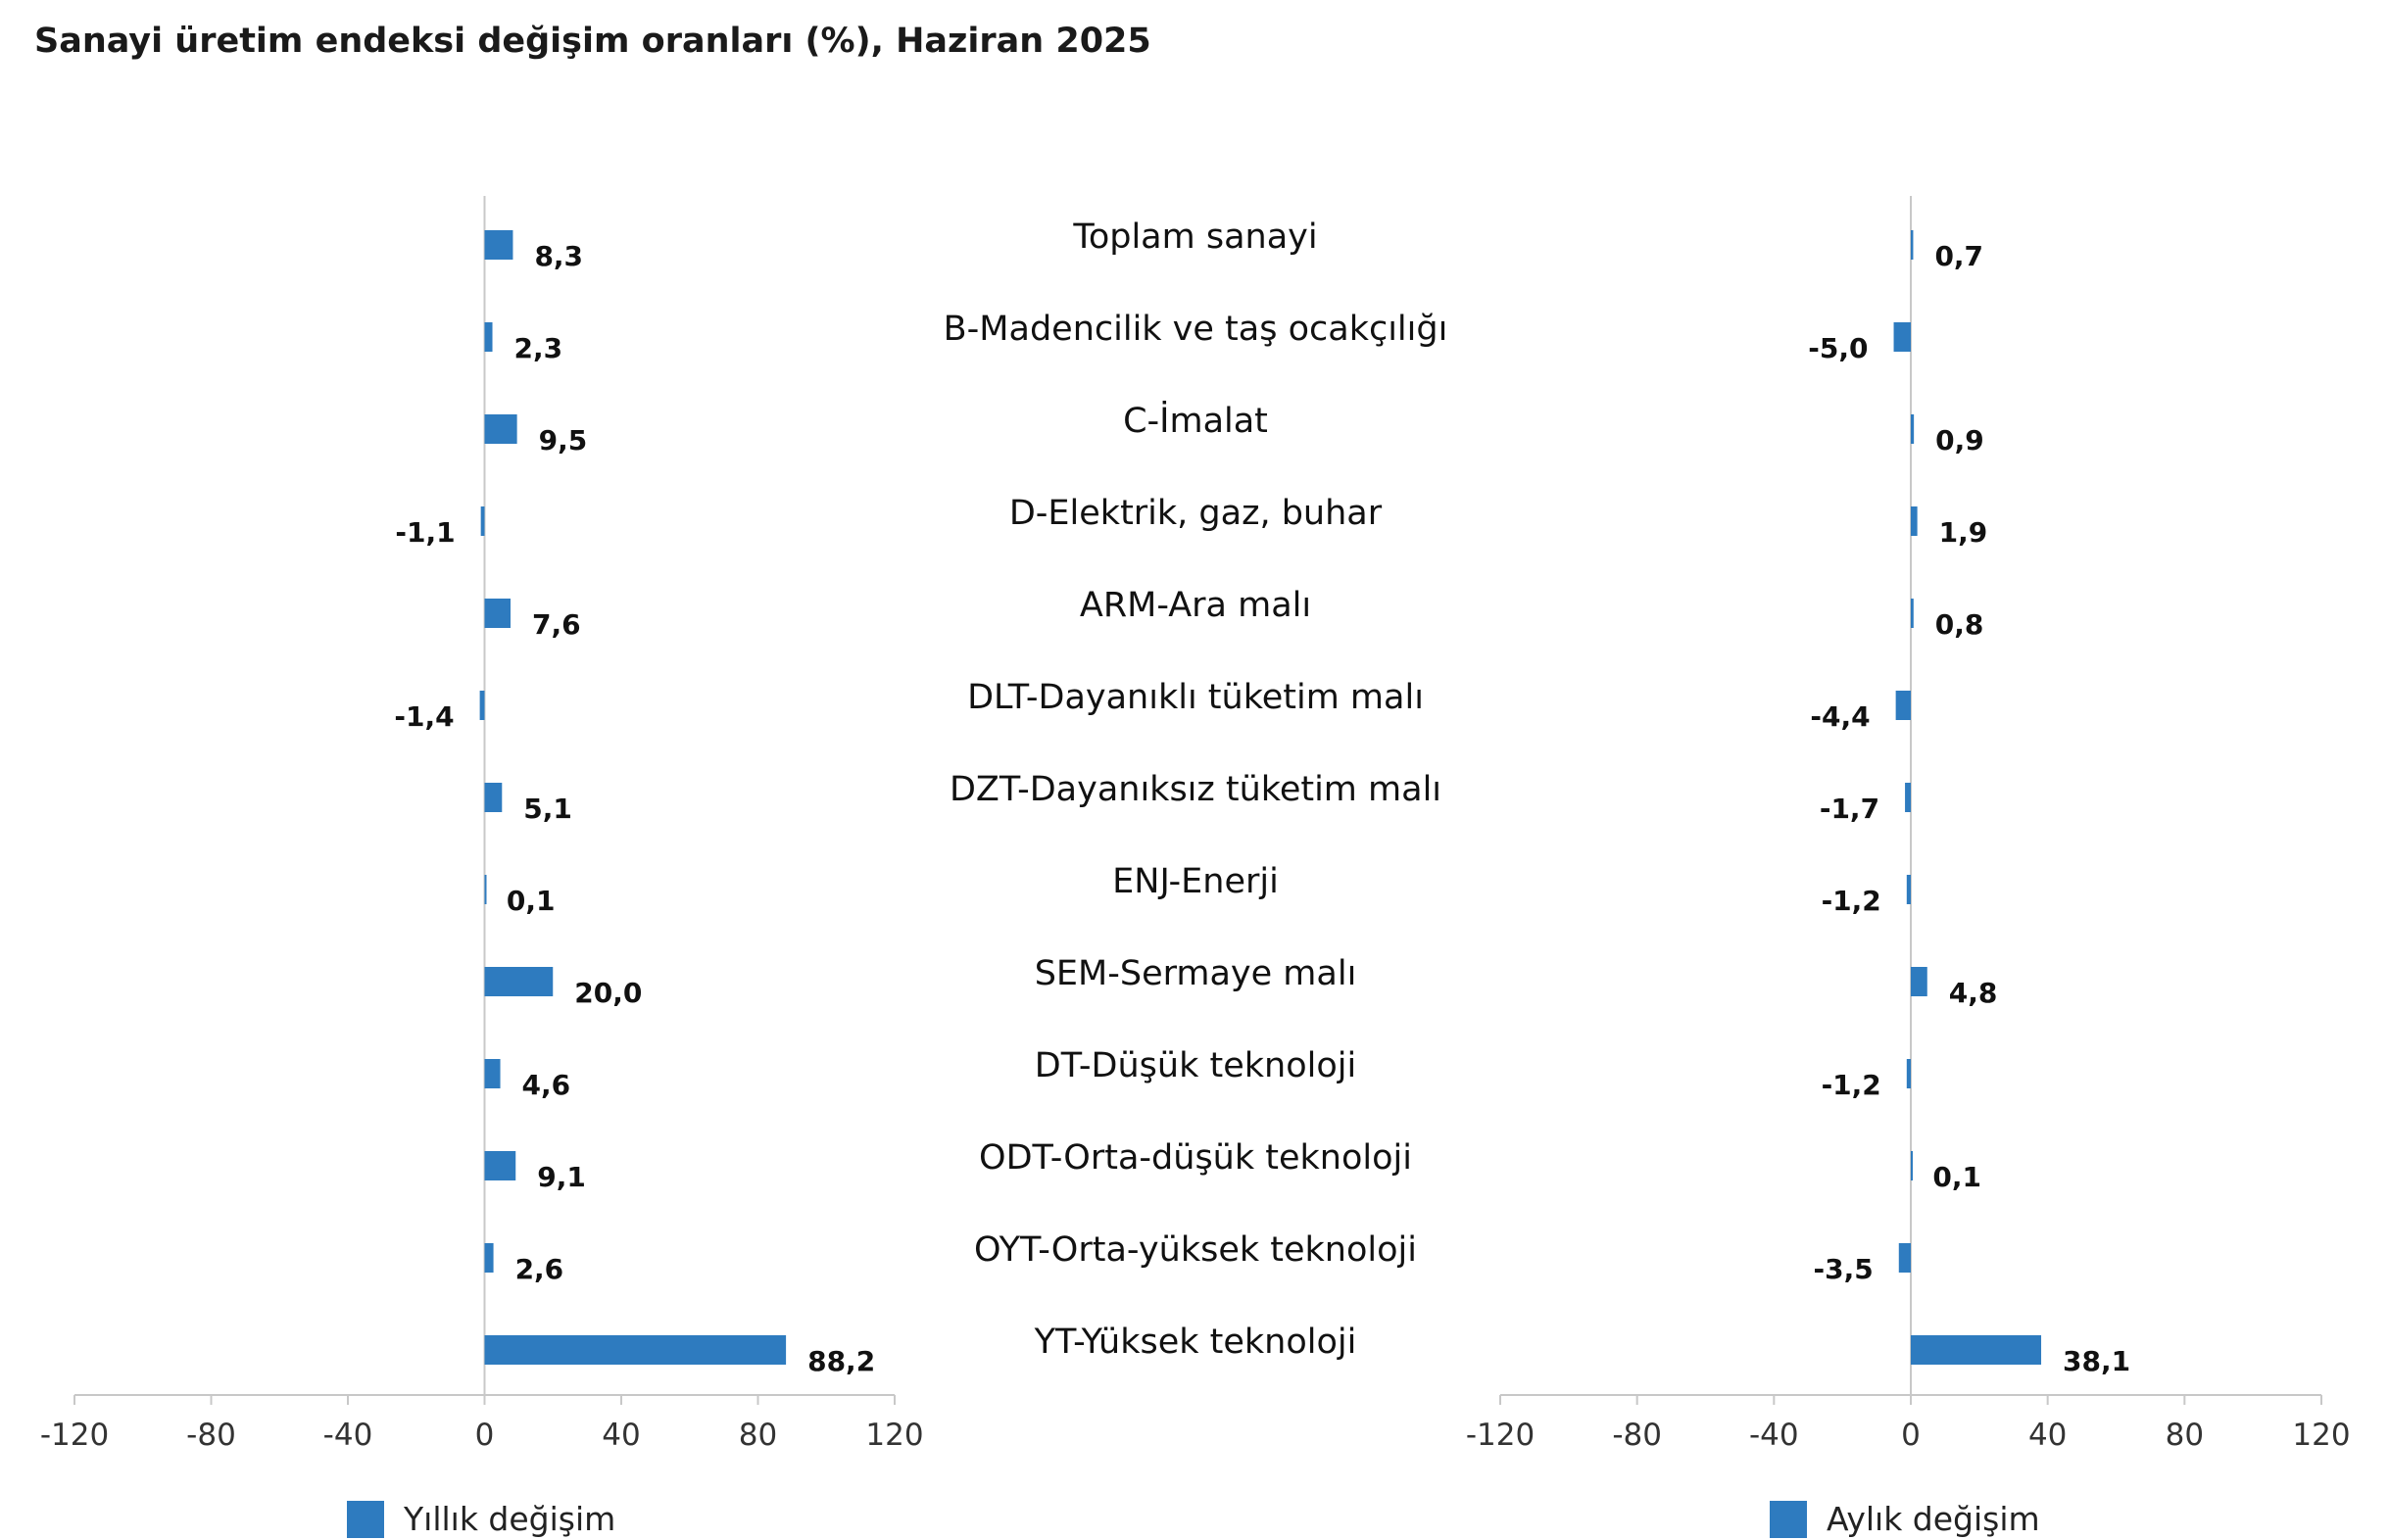 The width and height of the screenshot is (2389, 1540). What do you see at coordinates (563, 441) in the screenshot?
I see `data-label: 9,5` at bounding box center [563, 441].